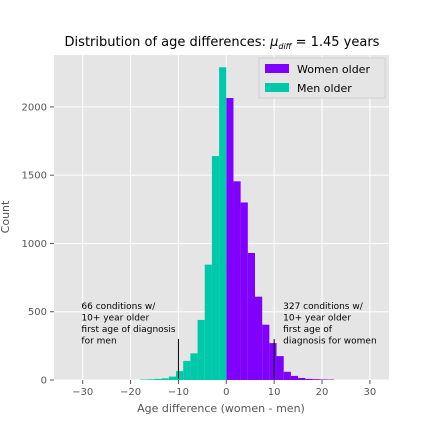 This screenshot has height=432, width=432. I want to click on y-axis-ticks: 0 500 1000 1500 2000, so click(38, 244).